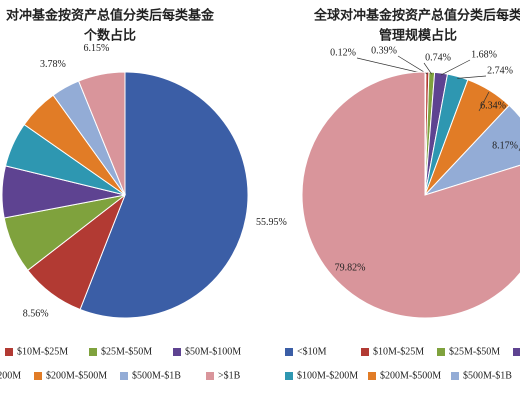 The width and height of the screenshot is (520, 400). Describe the element at coordinates (350, 267) in the screenshot. I see `value-label: 79.82%` at that location.